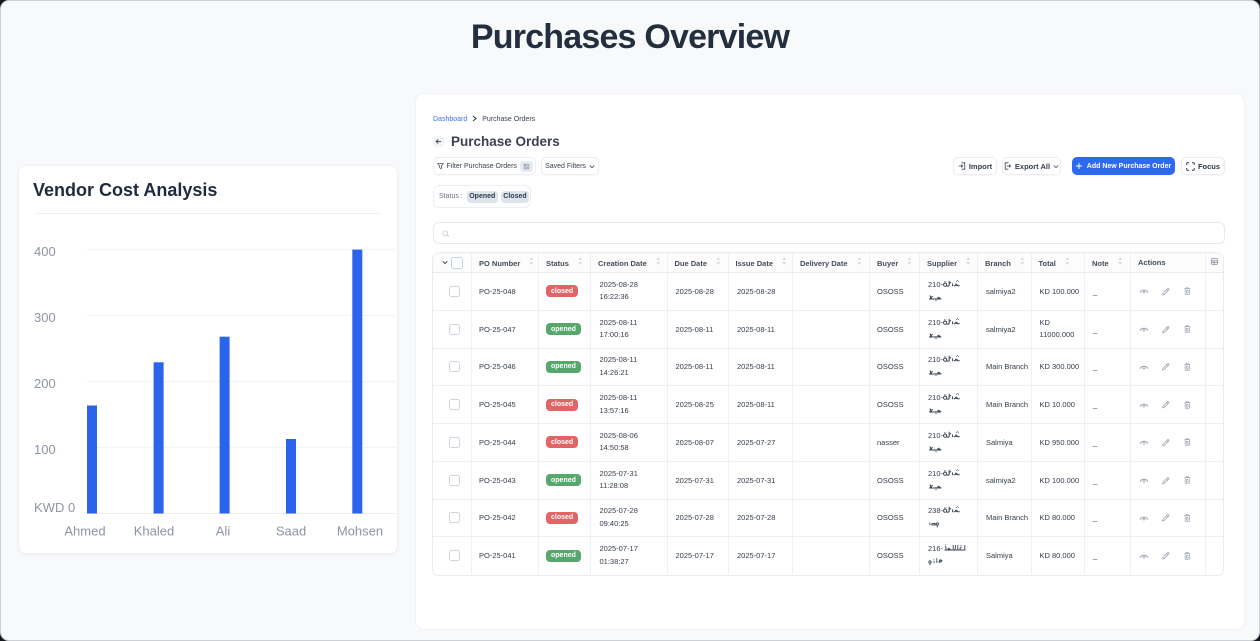 This screenshot has width=1260, height=641. I want to click on svg-text: Ali, so click(223, 531).